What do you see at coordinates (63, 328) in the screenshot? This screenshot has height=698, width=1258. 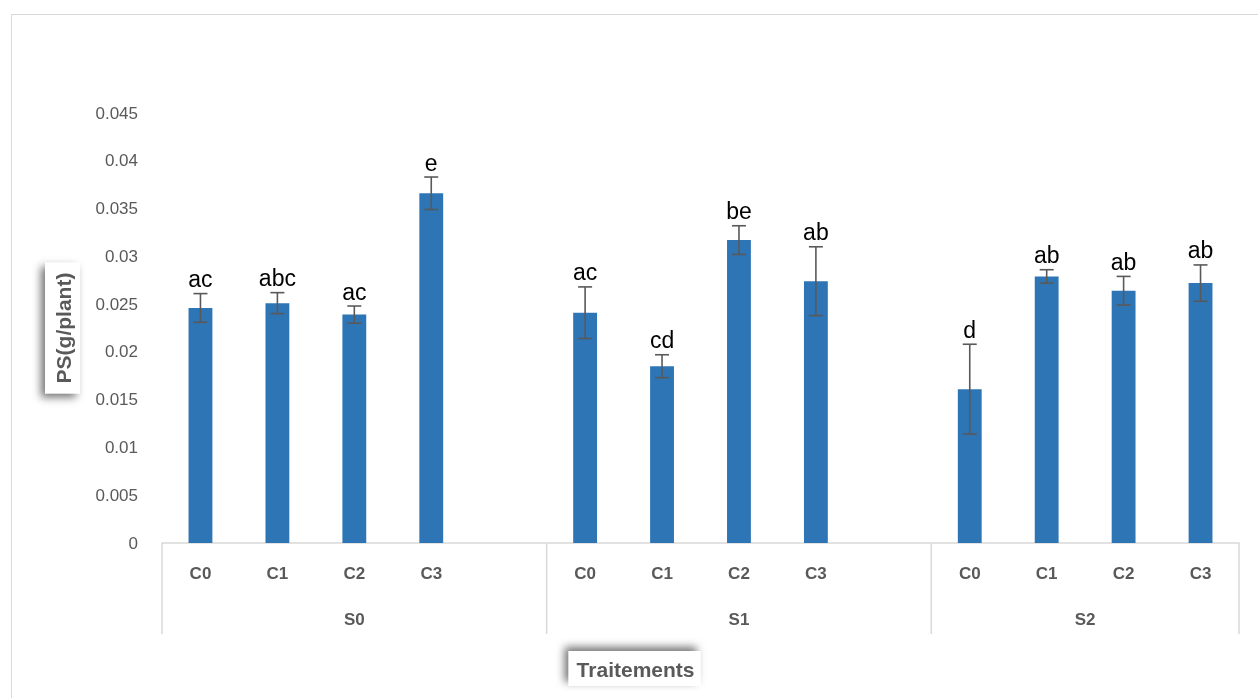 I see `y-axis-title: PS(g/plant)` at bounding box center [63, 328].